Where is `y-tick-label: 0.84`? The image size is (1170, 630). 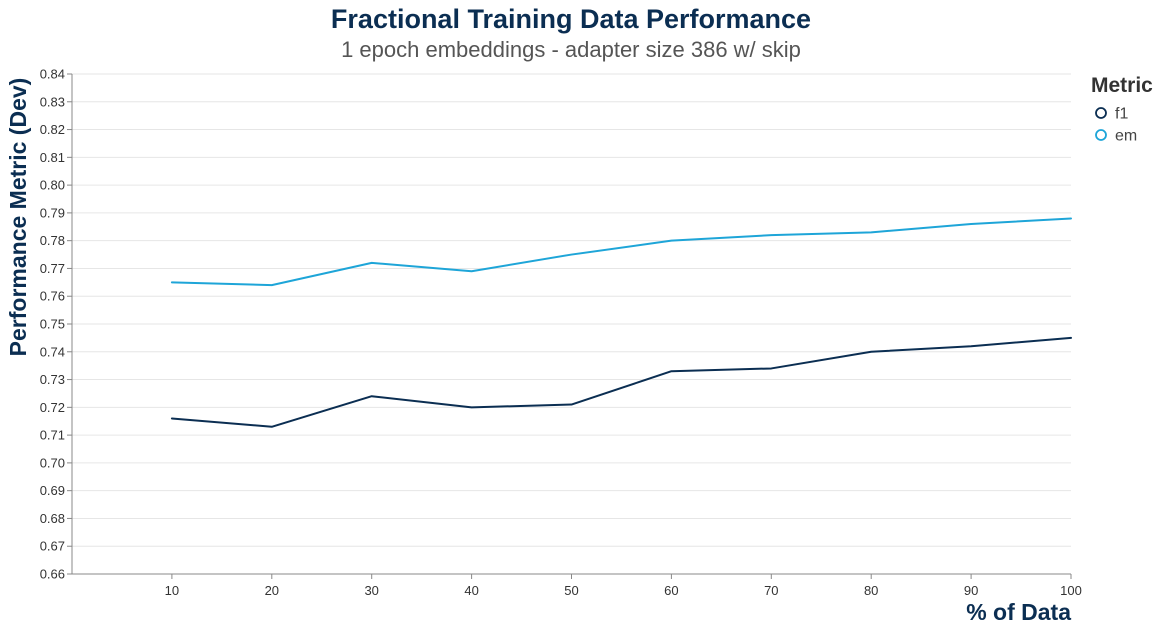
y-tick-label: 0.84 is located at coordinates (52, 74).